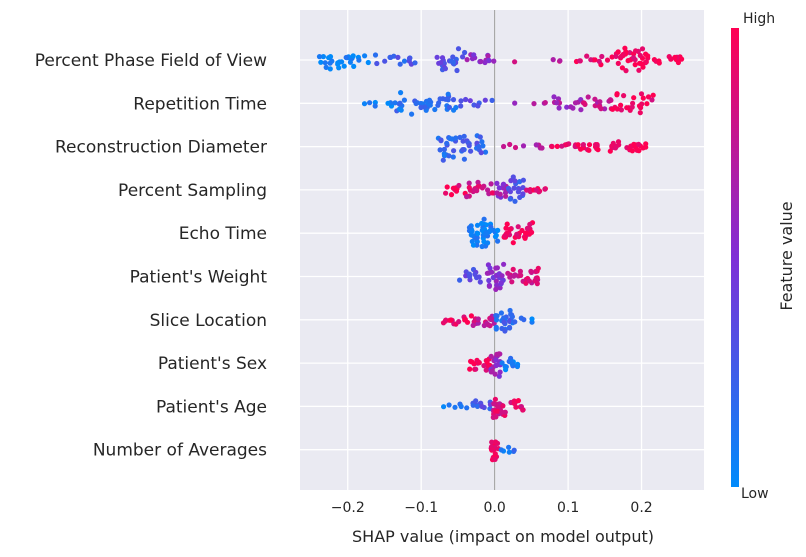 Image resolution: width=806 pixels, height=557 pixels. What do you see at coordinates (199, 278) in the screenshot?
I see `feature-label: Patient's Weight` at bounding box center [199, 278].